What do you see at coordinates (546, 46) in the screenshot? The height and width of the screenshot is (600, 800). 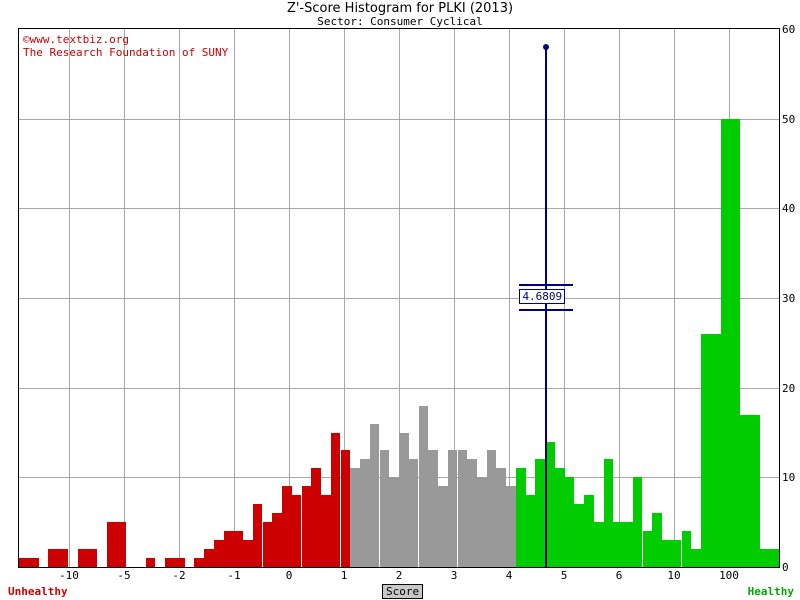 I see `marker-dot` at bounding box center [546, 46].